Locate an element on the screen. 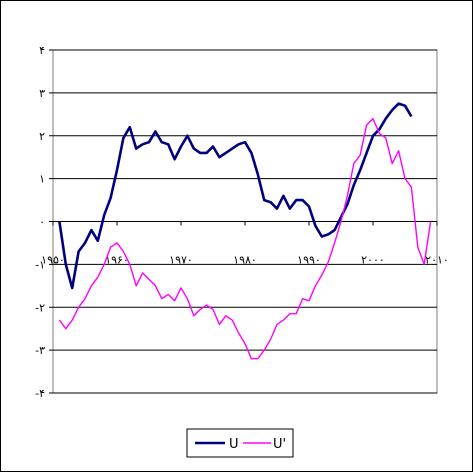 The image size is (473, 473). x-tick-label: ۱۹۸۰ is located at coordinates (245, 260).